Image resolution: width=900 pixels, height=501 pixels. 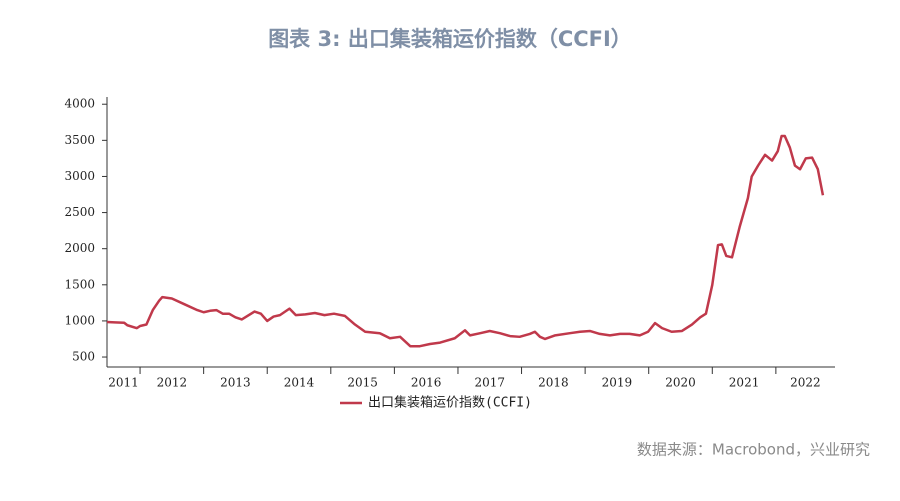 I want to click on y-tick-label: 2000, so click(x=79, y=248).